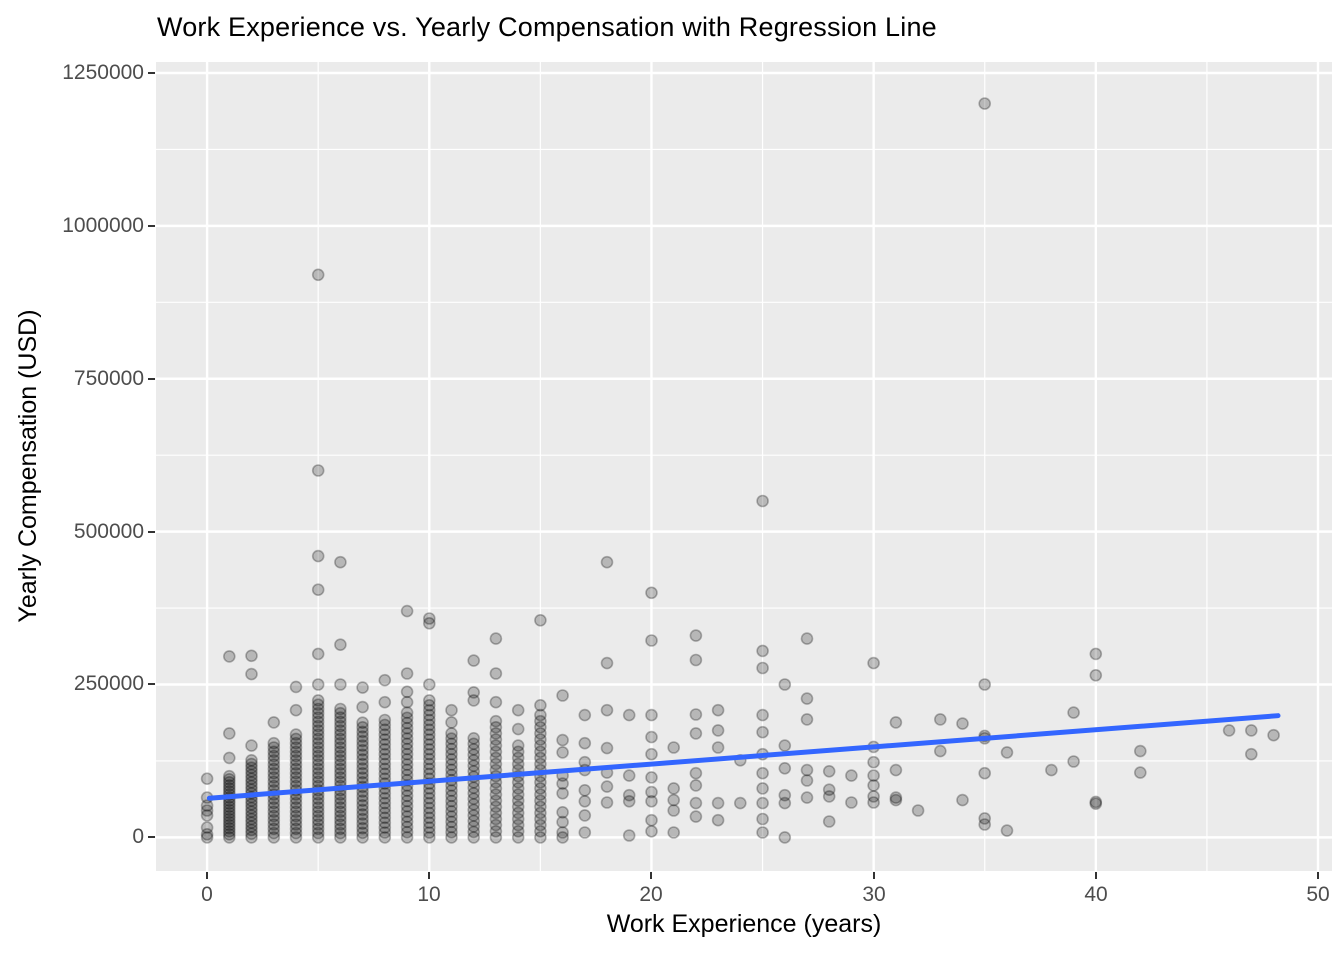 The height and width of the screenshot is (960, 1344). I want to click on x-tick-label: 30, so click(874, 894).